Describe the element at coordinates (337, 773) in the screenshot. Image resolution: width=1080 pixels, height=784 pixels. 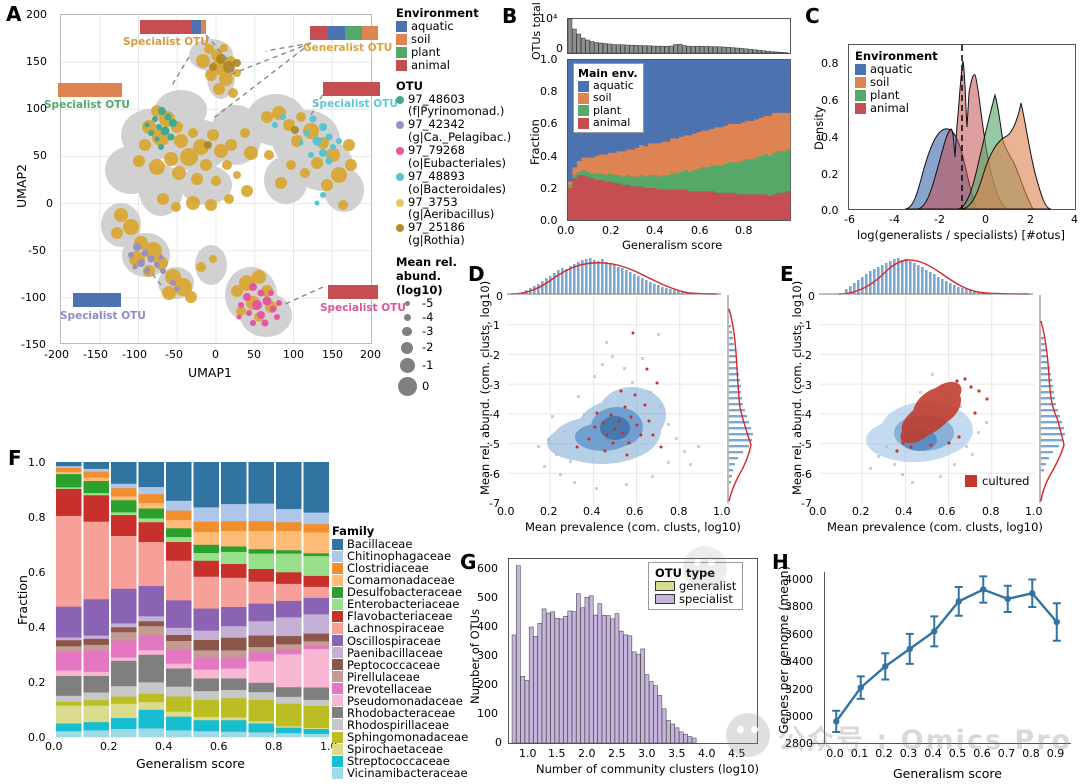
I see `swatch-vicinamibacteraceae` at that location.